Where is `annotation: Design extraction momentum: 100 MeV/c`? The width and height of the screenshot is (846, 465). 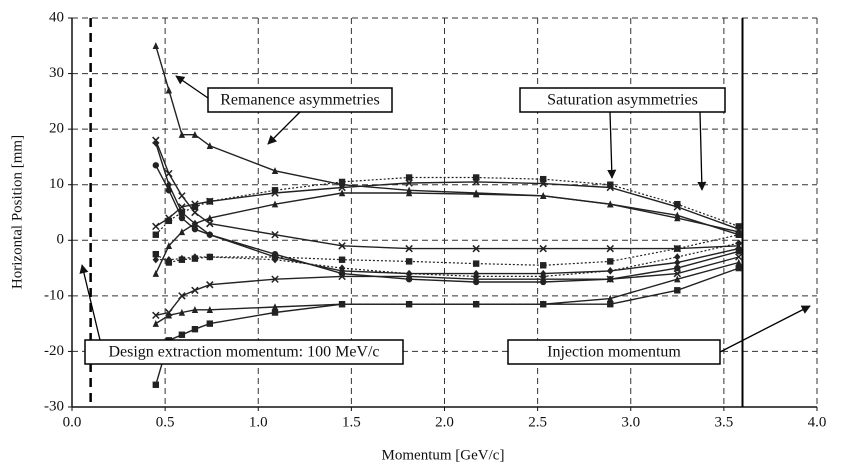
annotation: Design extraction momentum: 100 MeV/c is located at coordinates (243, 352).